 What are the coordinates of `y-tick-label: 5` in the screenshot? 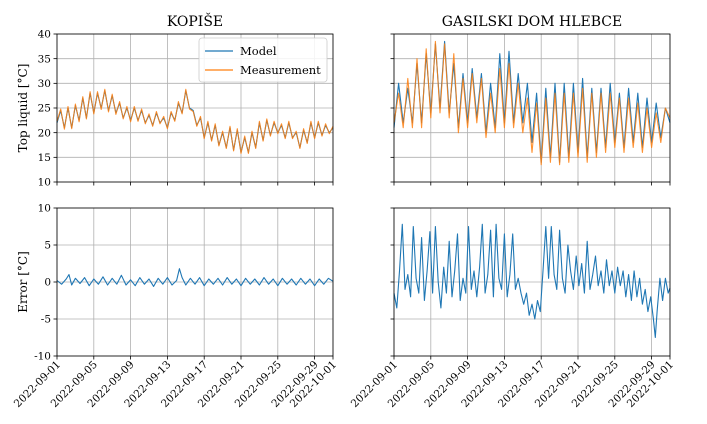 It's located at (47, 246).